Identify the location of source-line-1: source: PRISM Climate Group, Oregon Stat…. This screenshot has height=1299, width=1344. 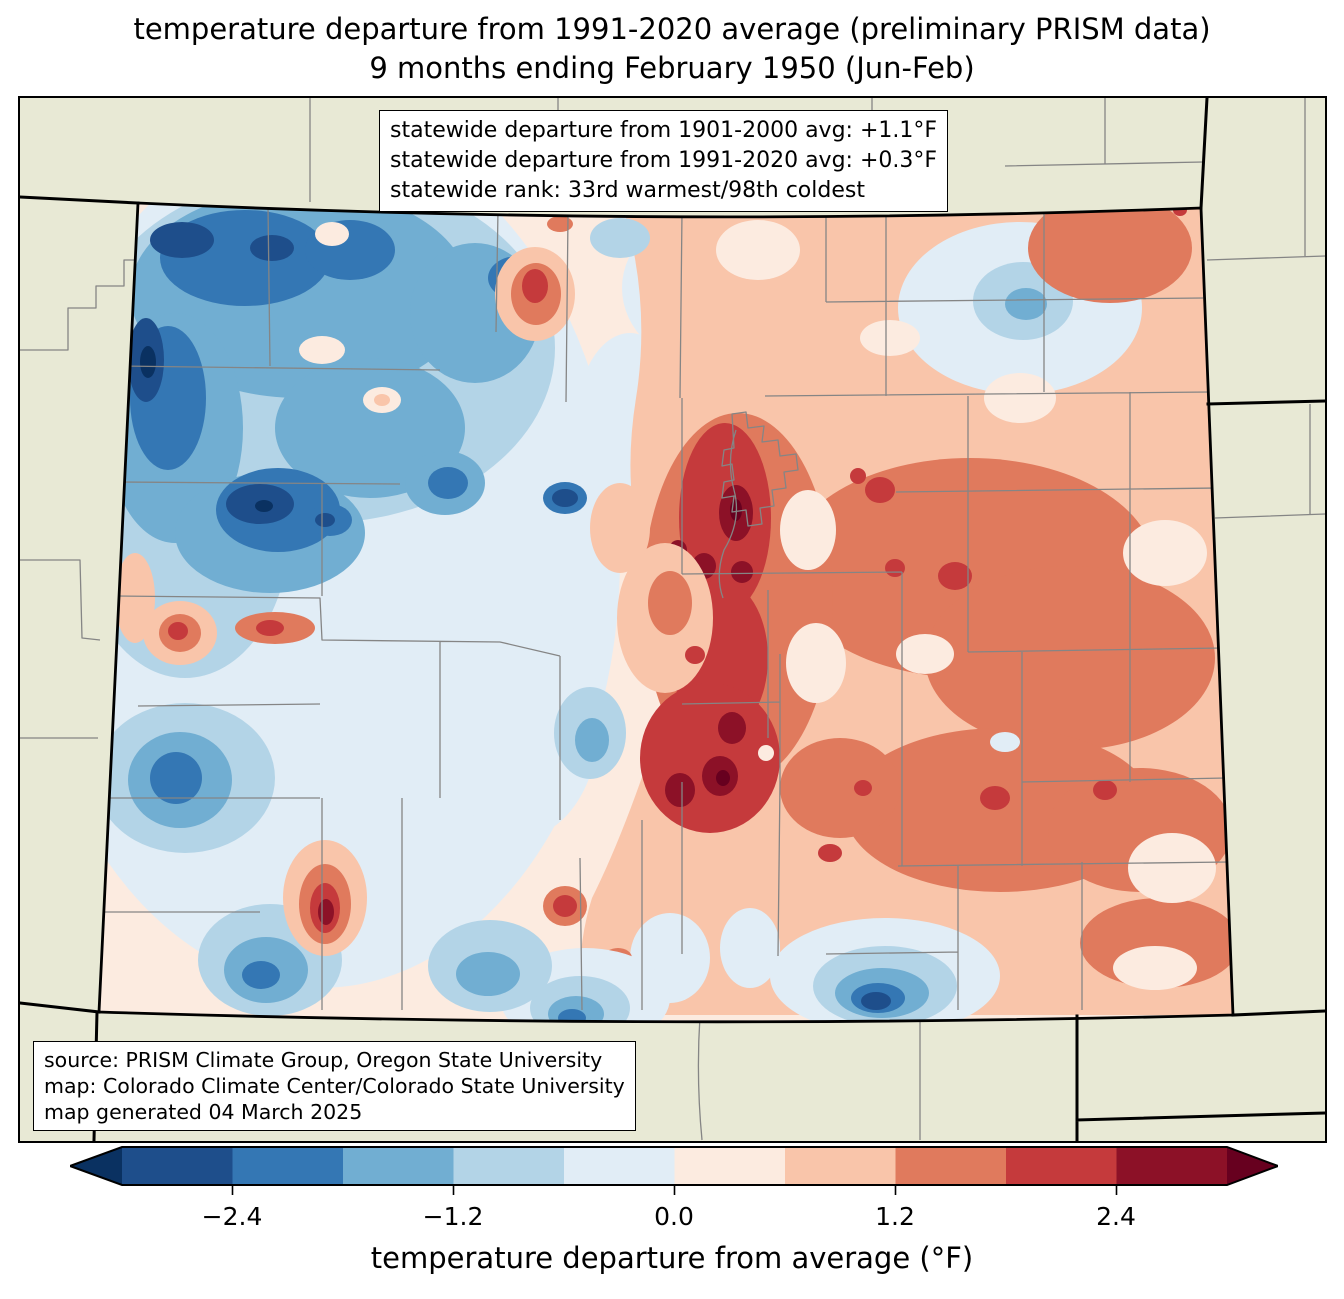
(323, 1060).